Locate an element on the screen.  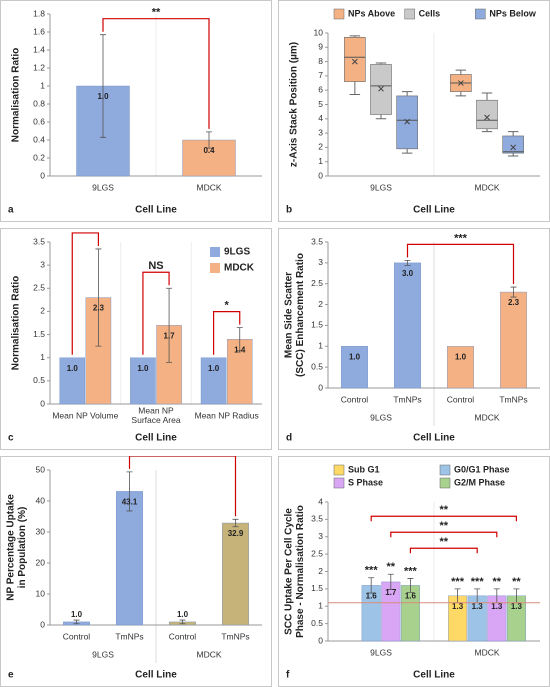
y-tick-label: 4 is located at coordinates (320, 118).